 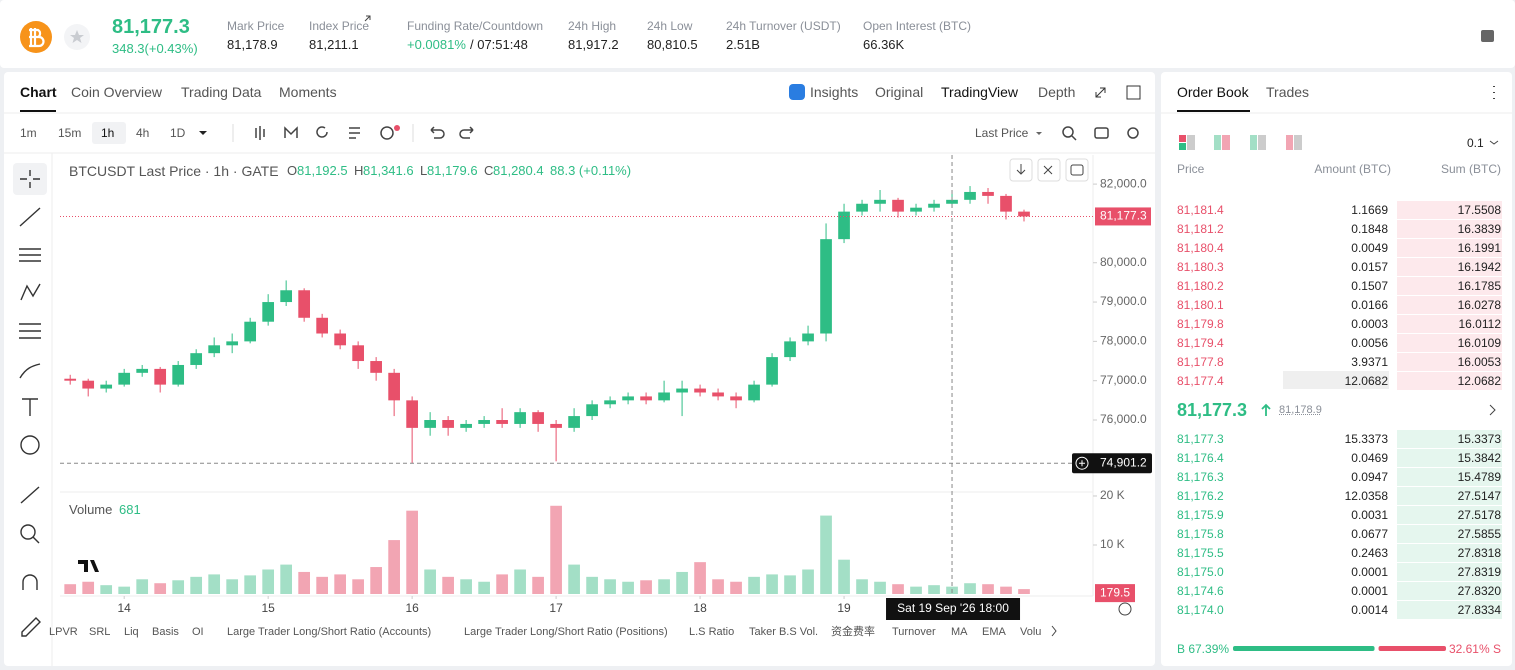 What do you see at coordinates (917, 26) in the screenshot?
I see `stat-label: Open Interest (BTC)` at bounding box center [917, 26].